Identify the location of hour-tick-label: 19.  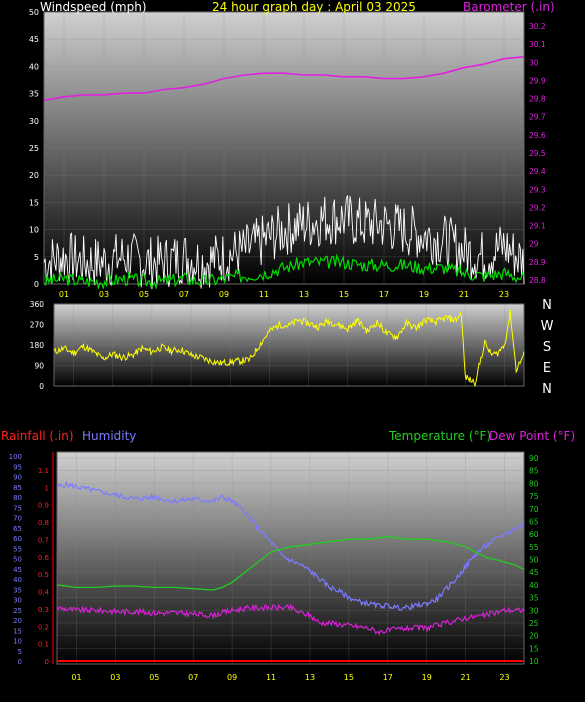
(424, 294).